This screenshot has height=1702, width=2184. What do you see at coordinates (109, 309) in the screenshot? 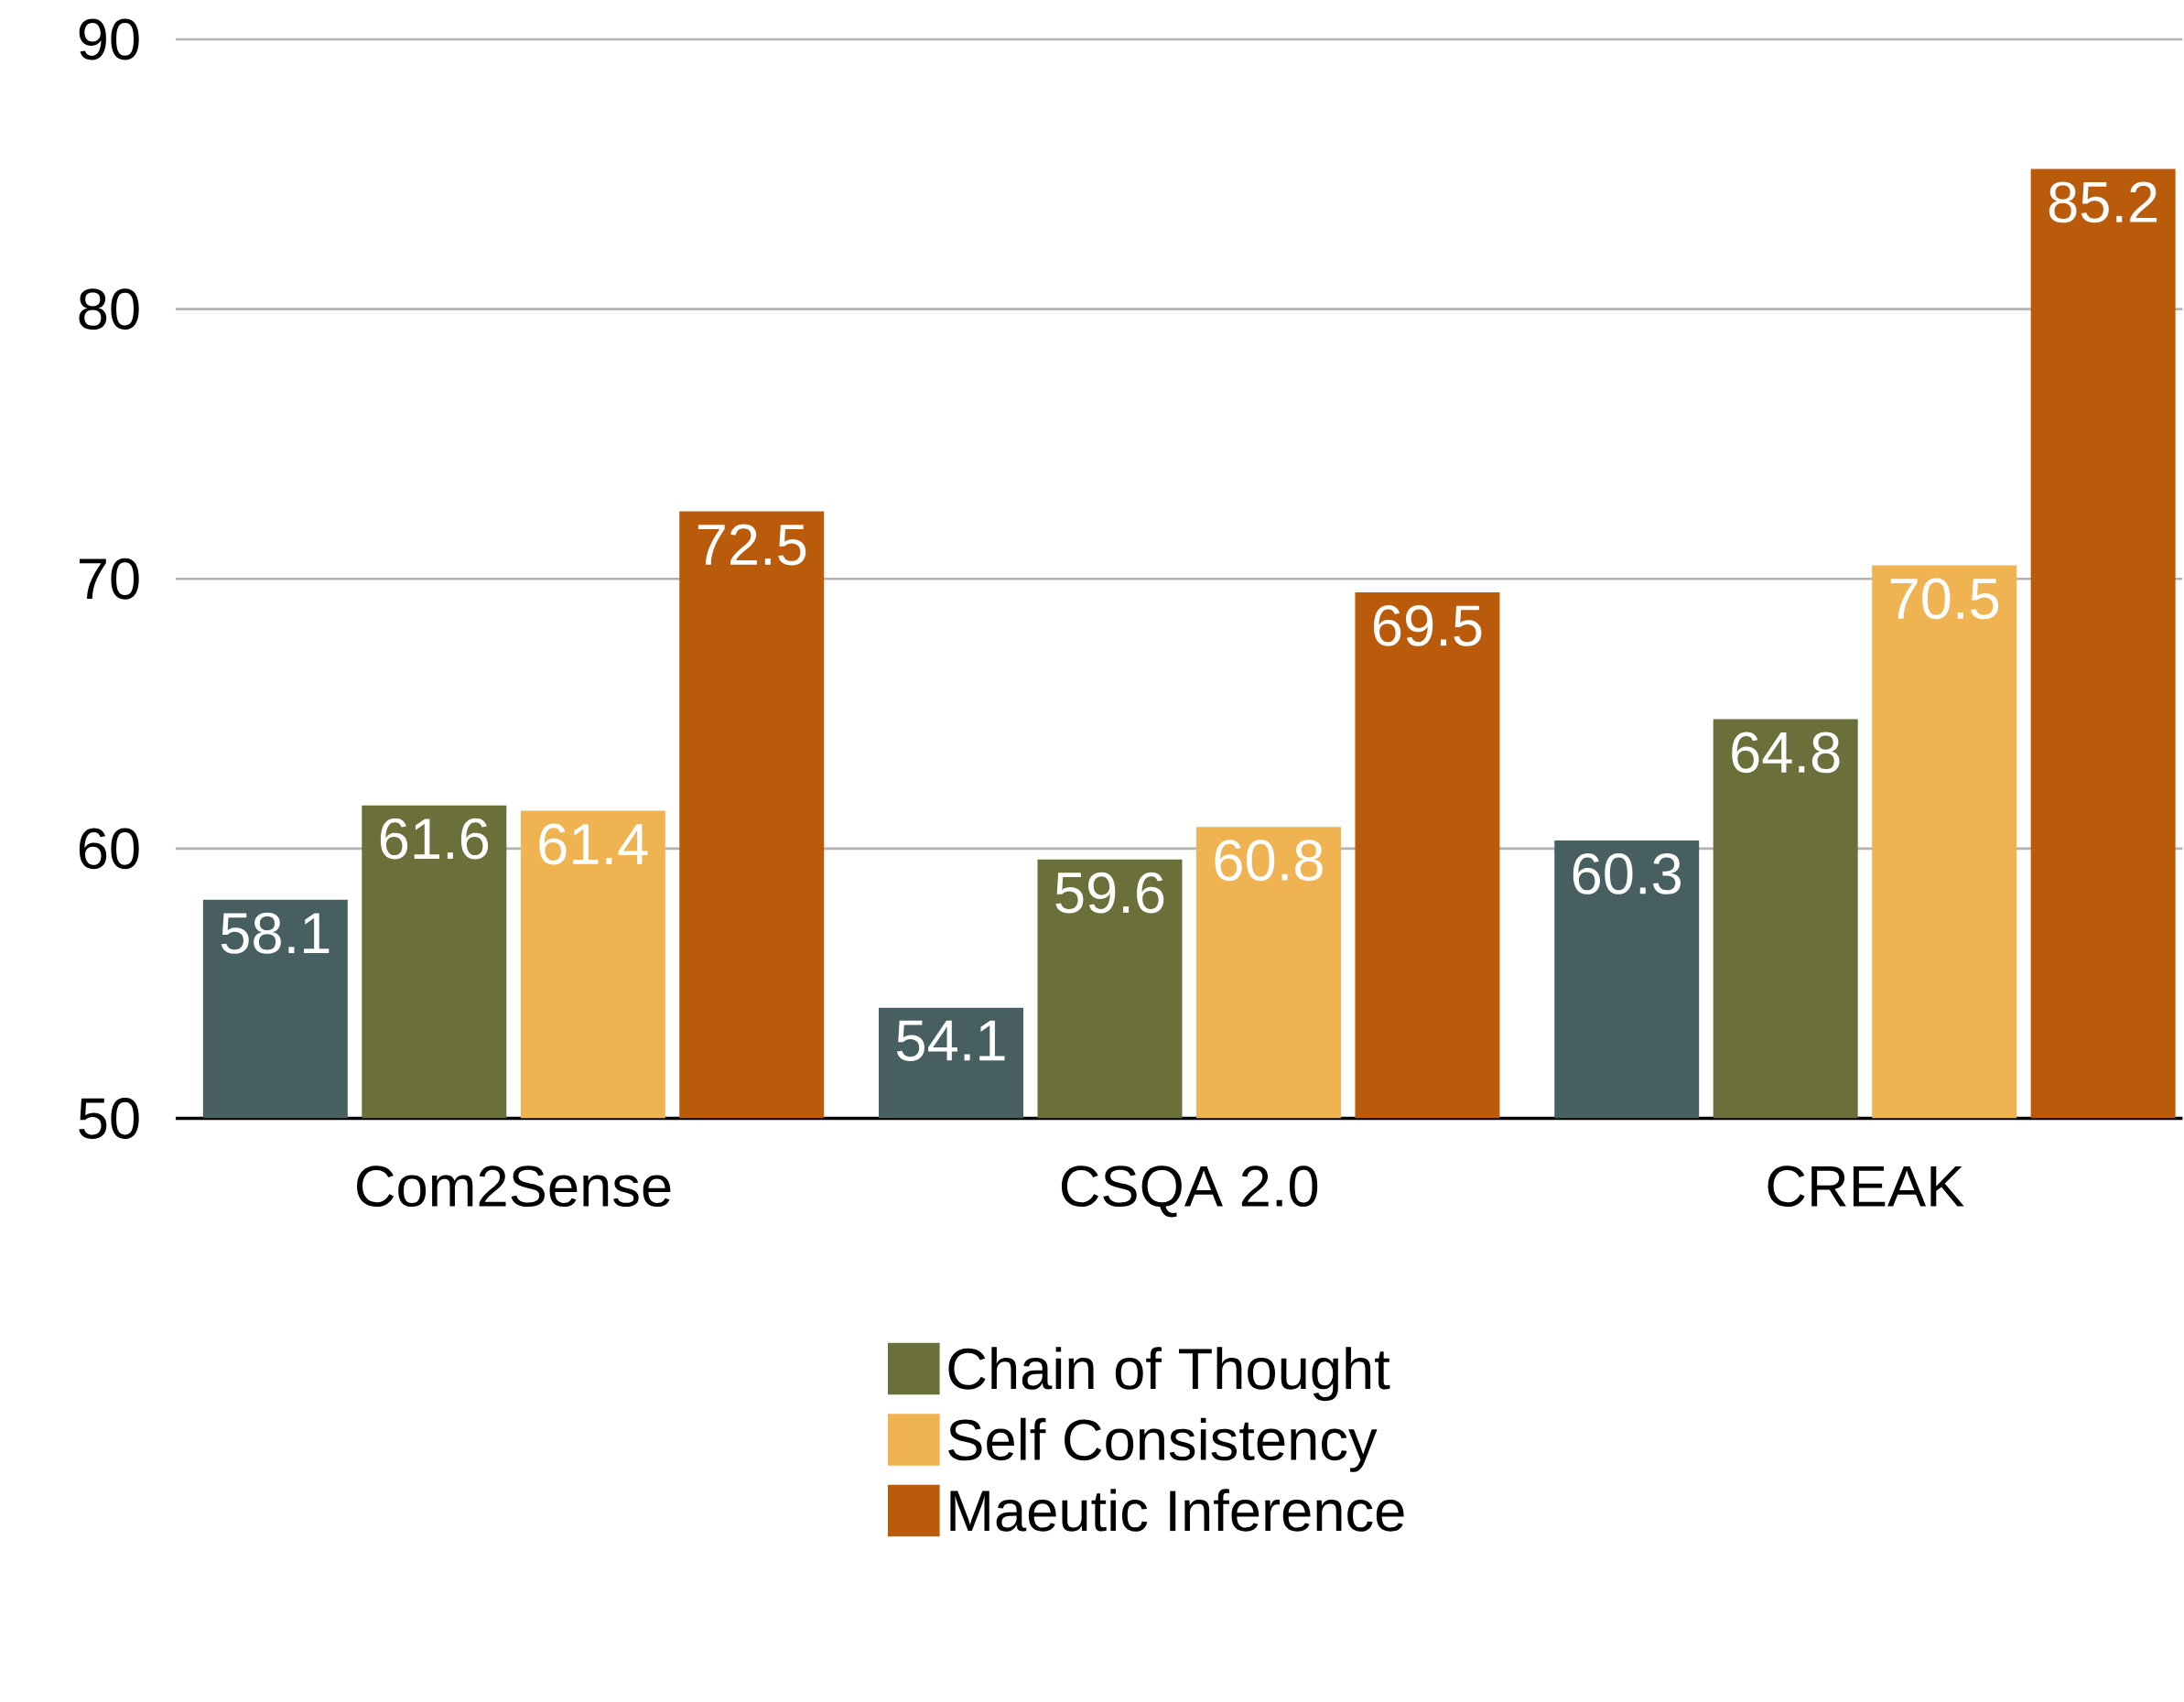
I see `y-tick-label: 80` at bounding box center [109, 309].